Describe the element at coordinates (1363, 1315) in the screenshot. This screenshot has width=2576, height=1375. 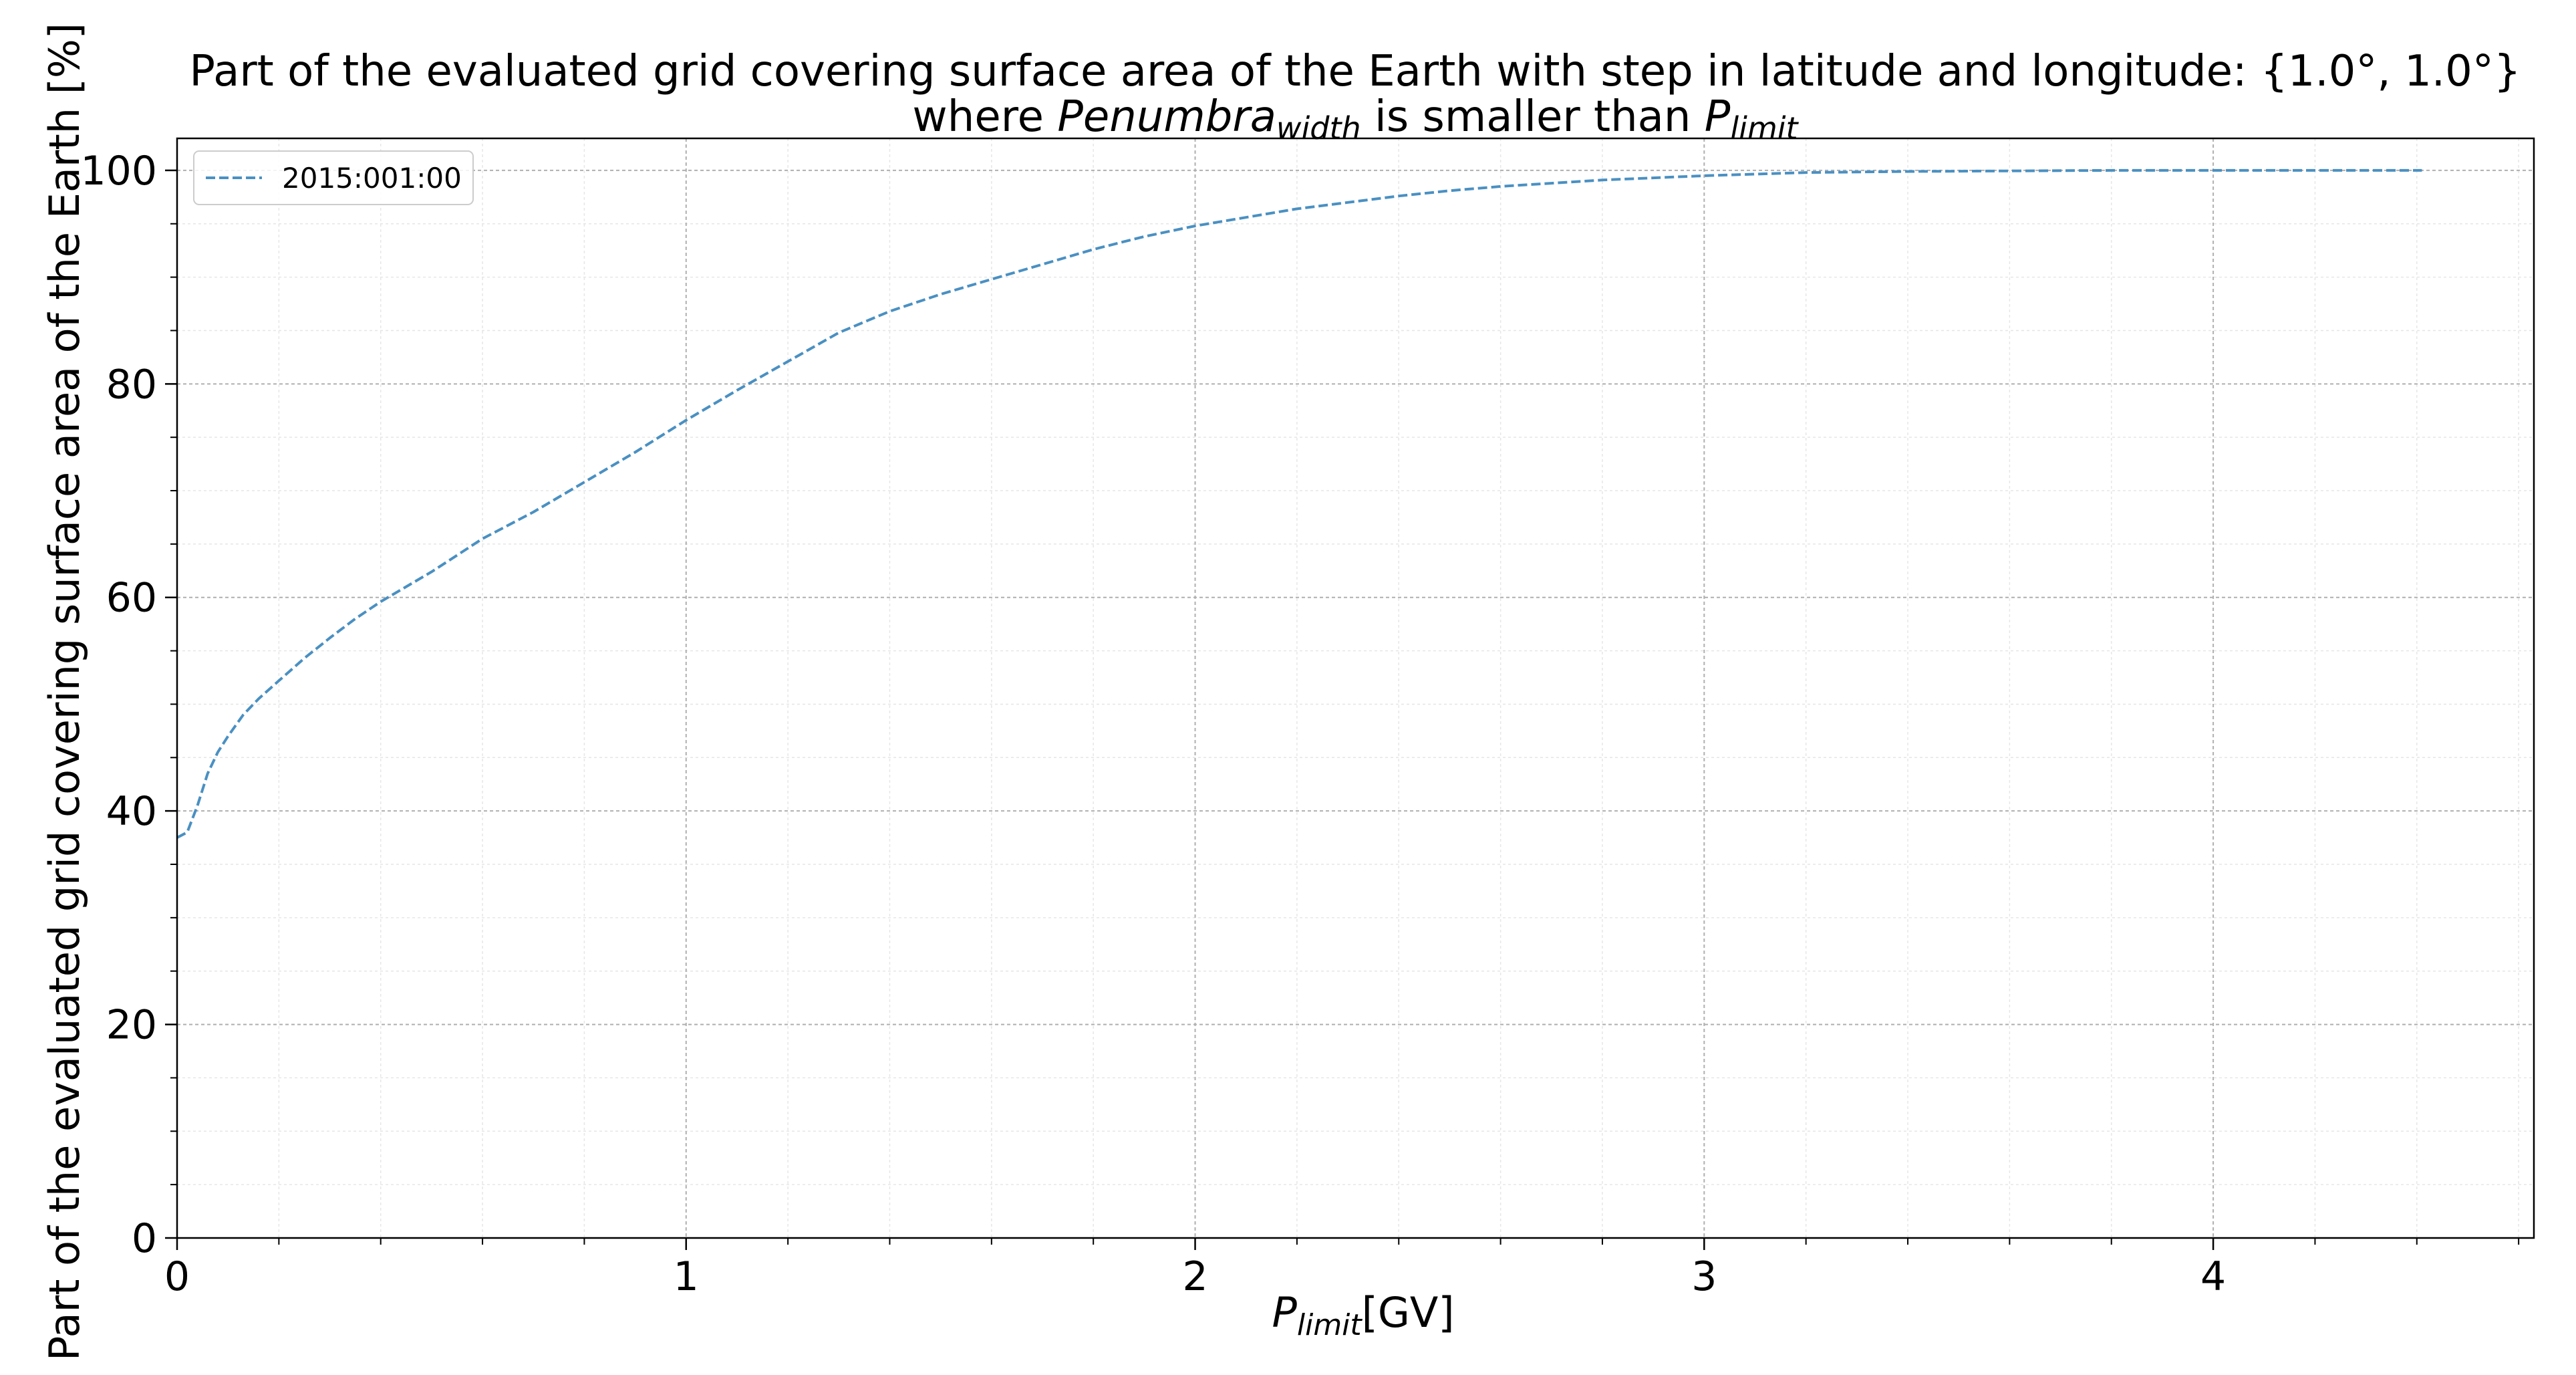
I see `x-axis-label: Plimit[GV]` at that location.